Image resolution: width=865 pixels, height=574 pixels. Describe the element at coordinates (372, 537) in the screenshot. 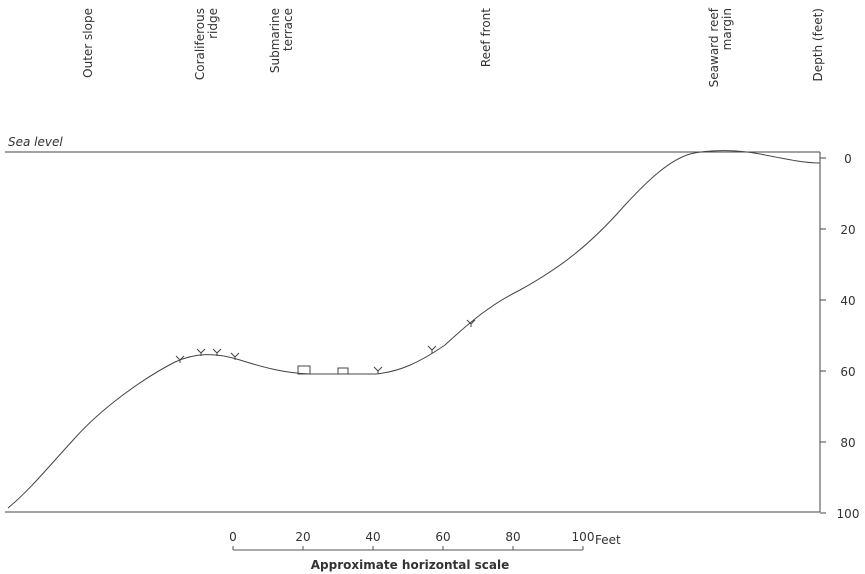

I see `scale-tick-label: 40` at that location.